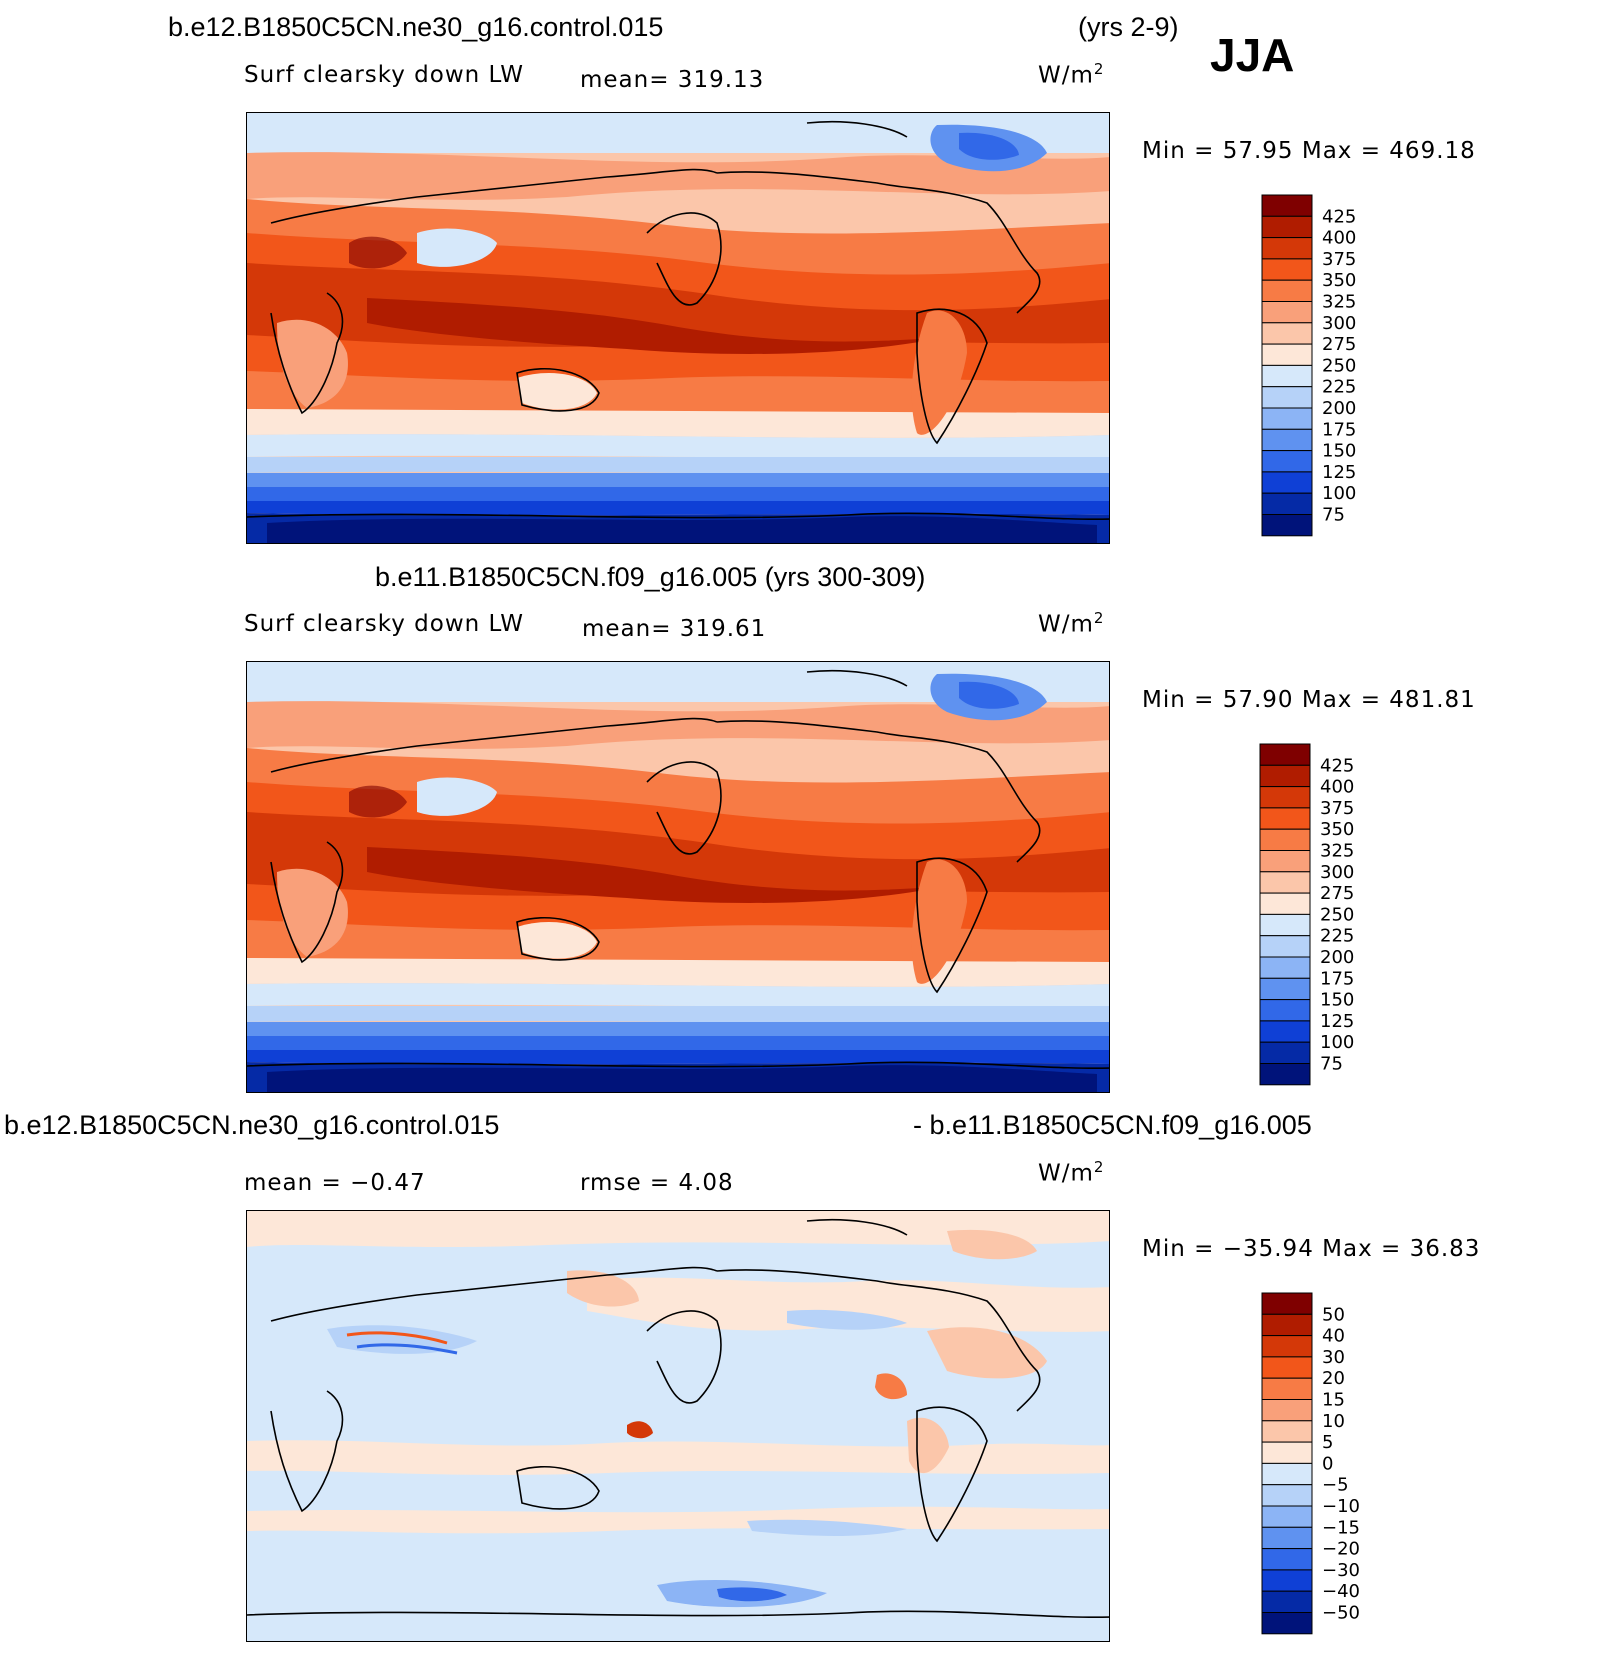  What do you see at coordinates (672, 80) in the screenshot?
I see `panel1-mean: mean= 319.13` at bounding box center [672, 80].